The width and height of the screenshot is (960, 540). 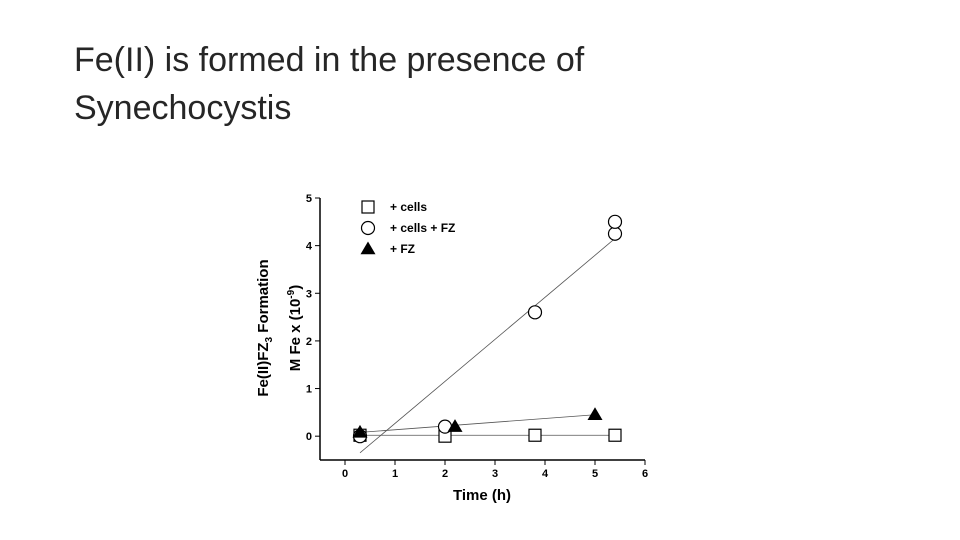 I want to click on x-tick-label: 2, so click(x=445, y=474).